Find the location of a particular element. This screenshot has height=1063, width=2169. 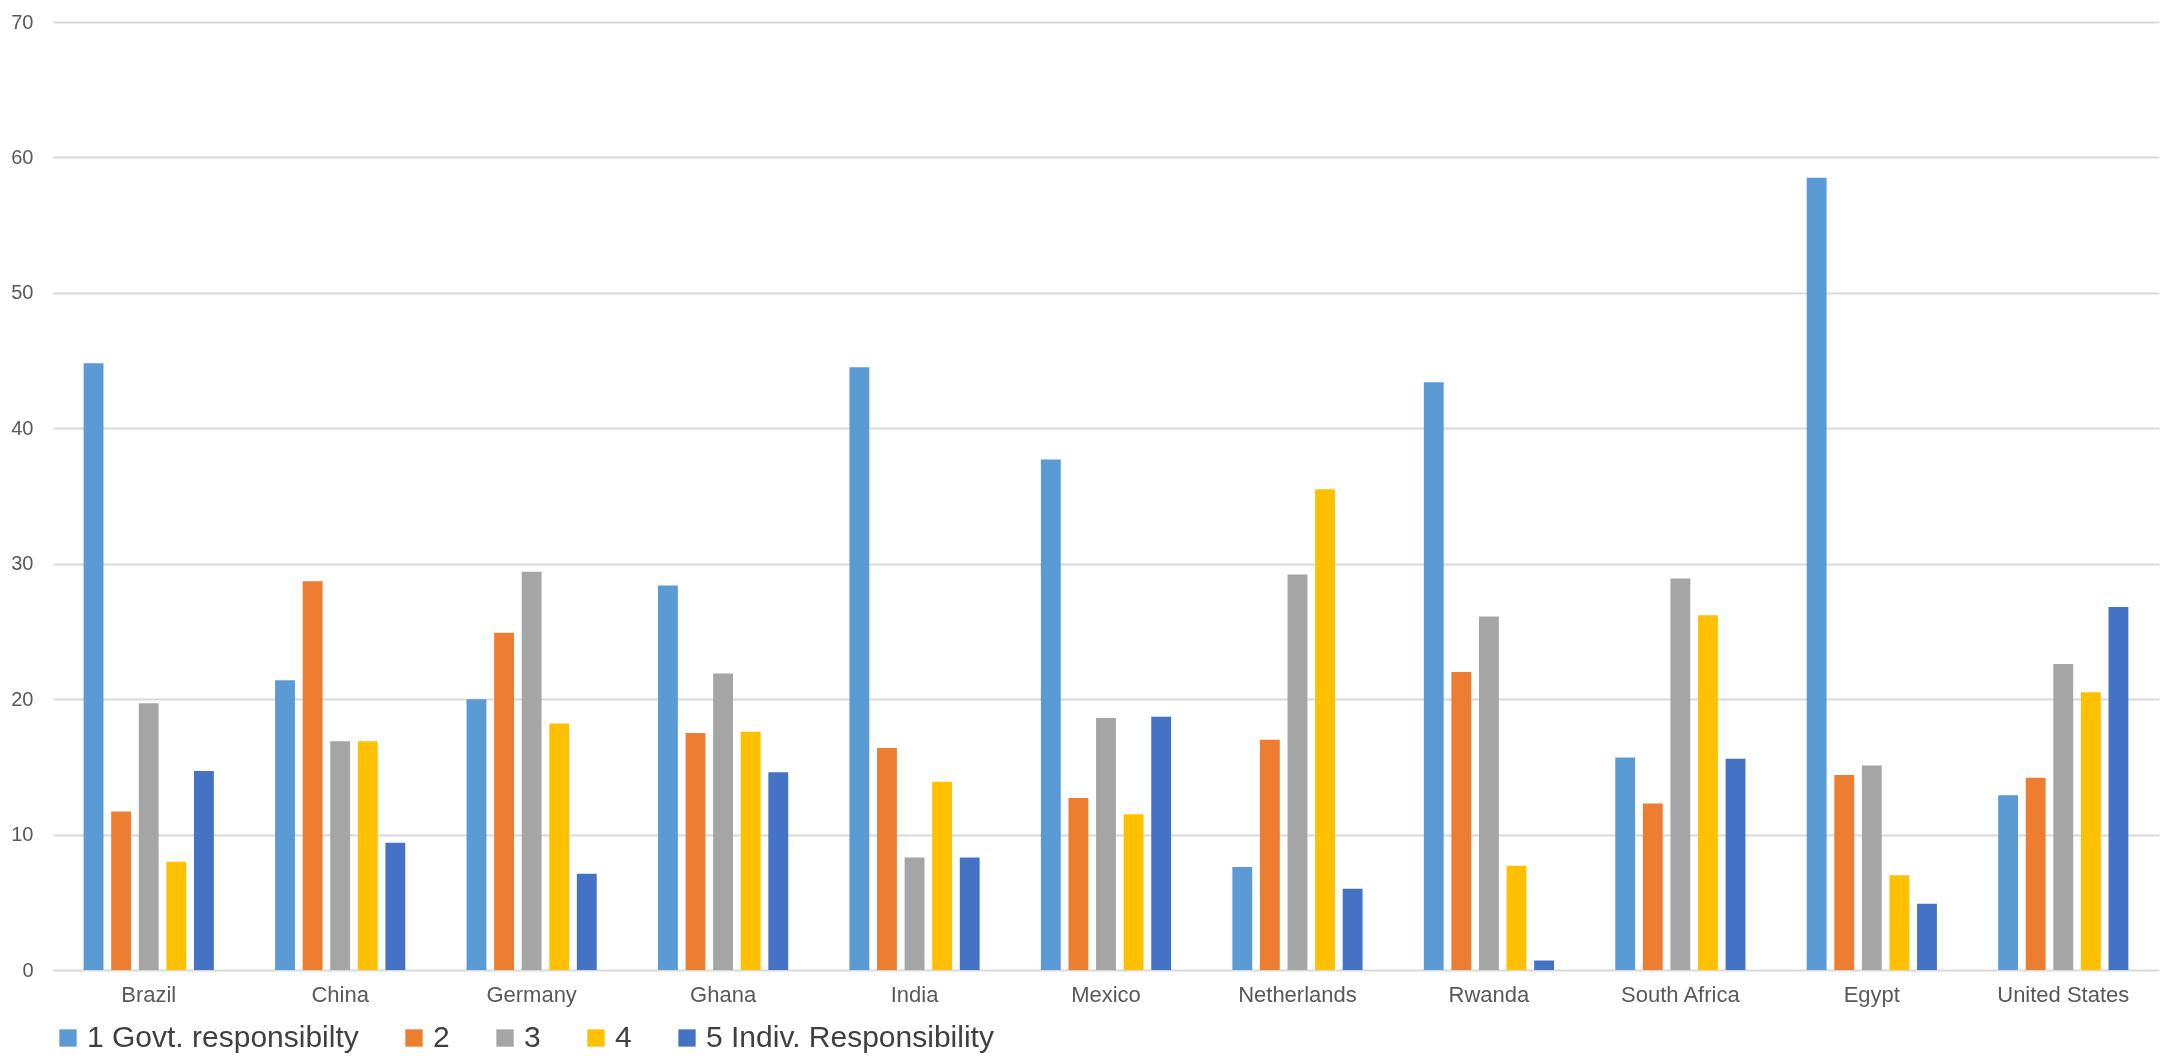

y-tick-label: 20 is located at coordinates (22, 698).